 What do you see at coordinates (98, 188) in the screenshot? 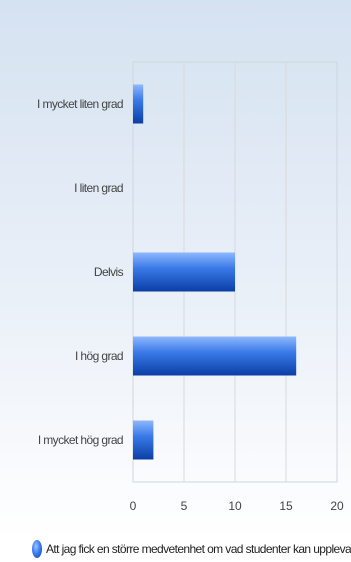
I see `category-label: I liten grad` at bounding box center [98, 188].